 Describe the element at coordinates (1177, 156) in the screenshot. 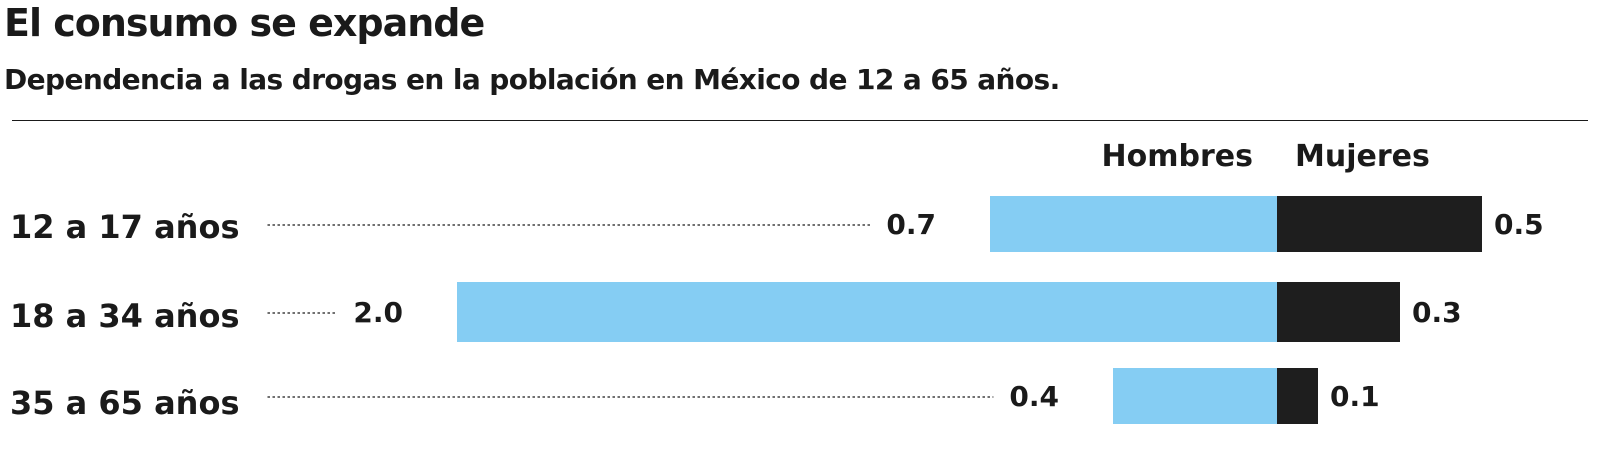

I see `legend-hombres: Hombres` at that location.